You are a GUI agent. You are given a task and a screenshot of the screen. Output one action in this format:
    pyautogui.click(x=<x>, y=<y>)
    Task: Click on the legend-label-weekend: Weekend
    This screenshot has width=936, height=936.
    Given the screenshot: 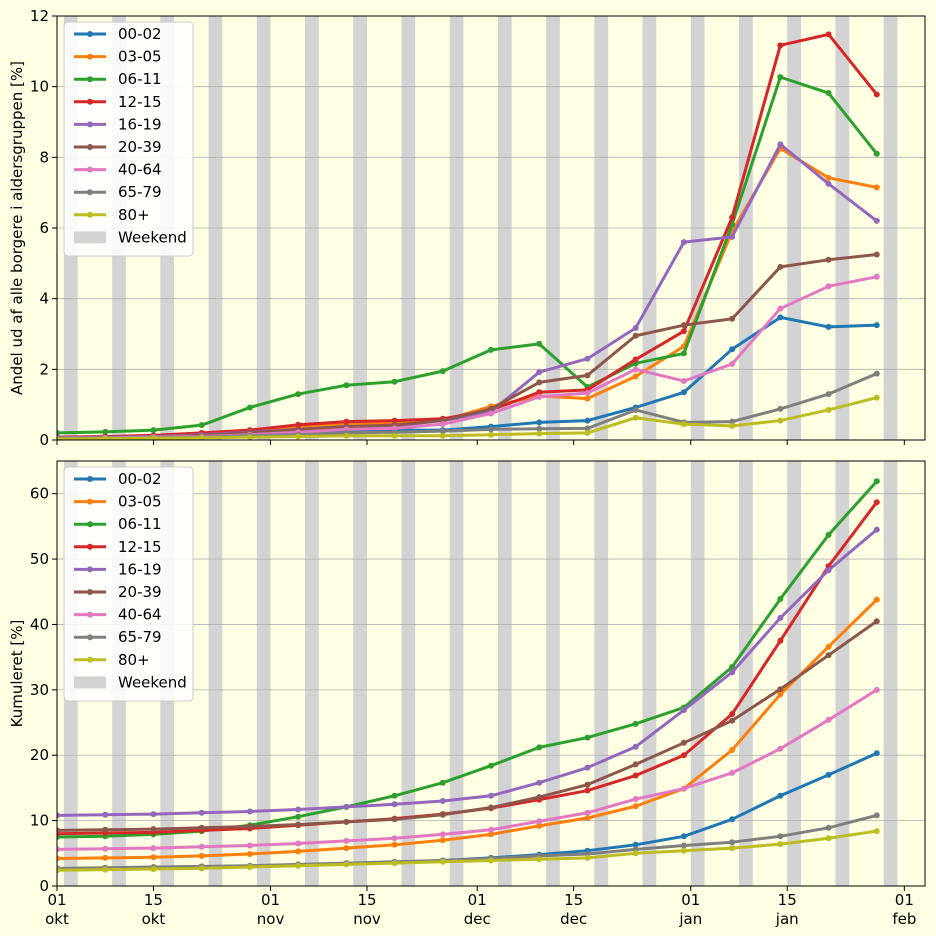 What is the action you would take?
    pyautogui.click(x=152, y=682)
    